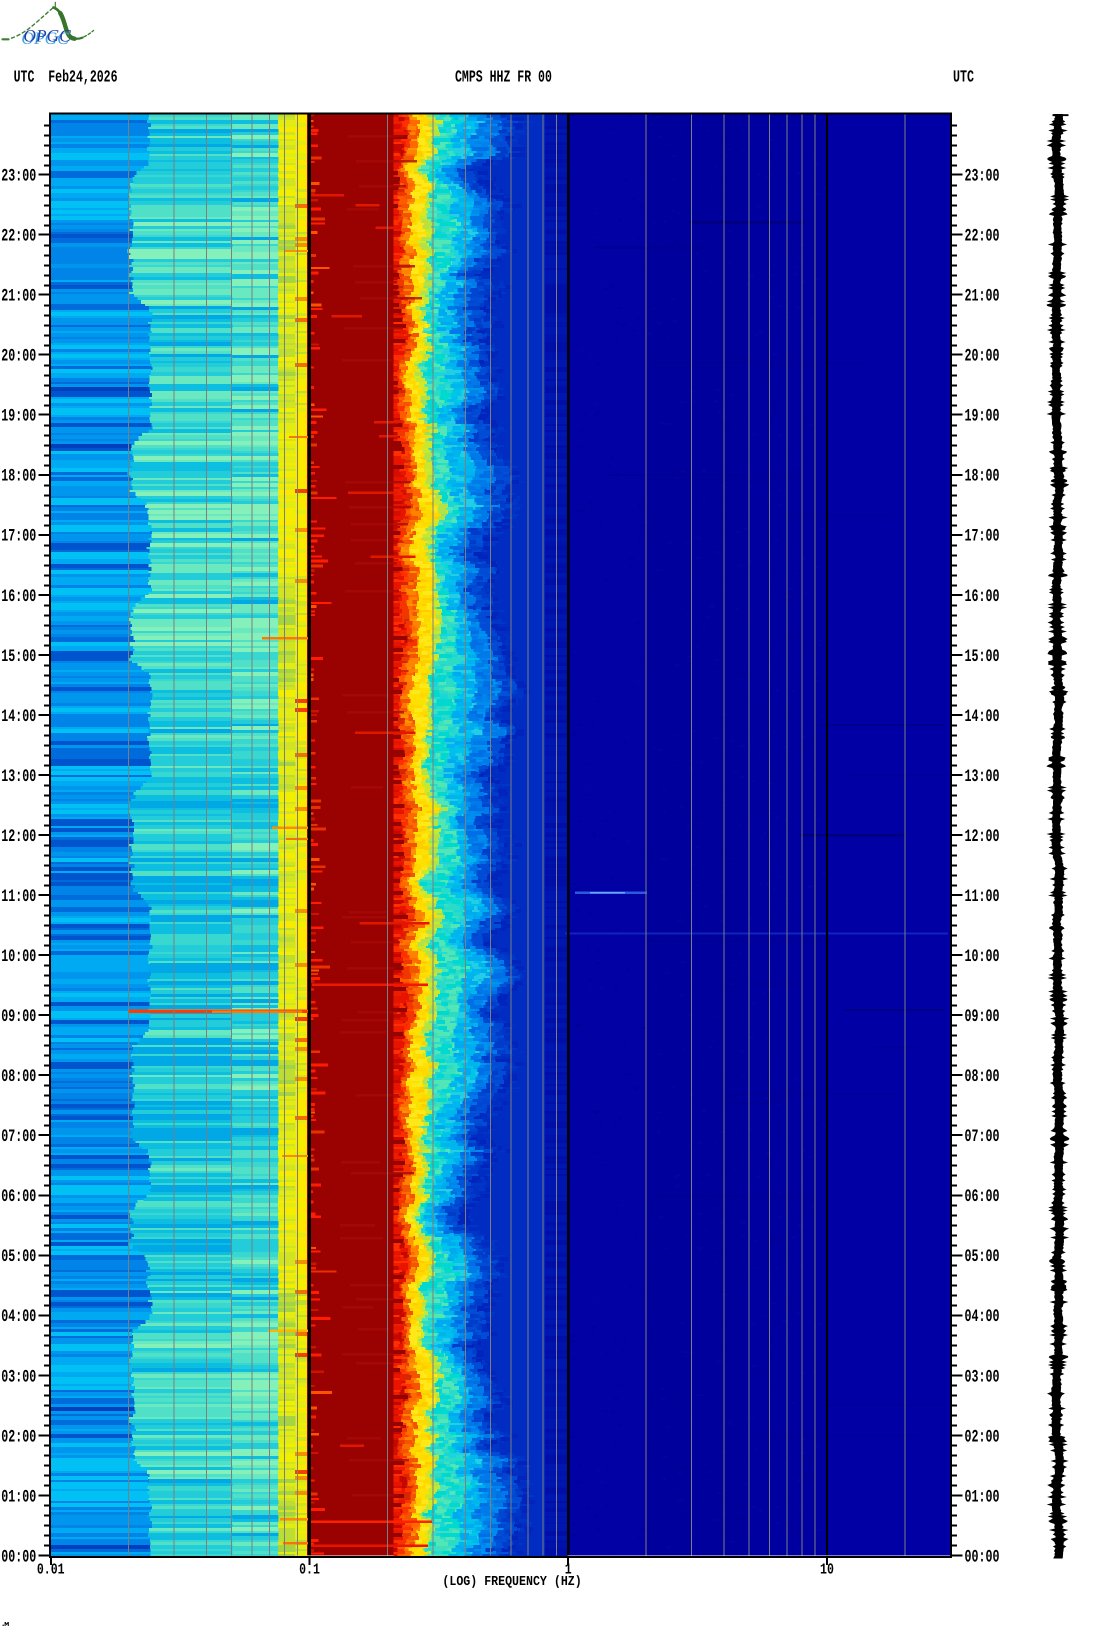  Describe the element at coordinates (51, 1570) in the screenshot. I see `svg-text: 0.01` at that location.